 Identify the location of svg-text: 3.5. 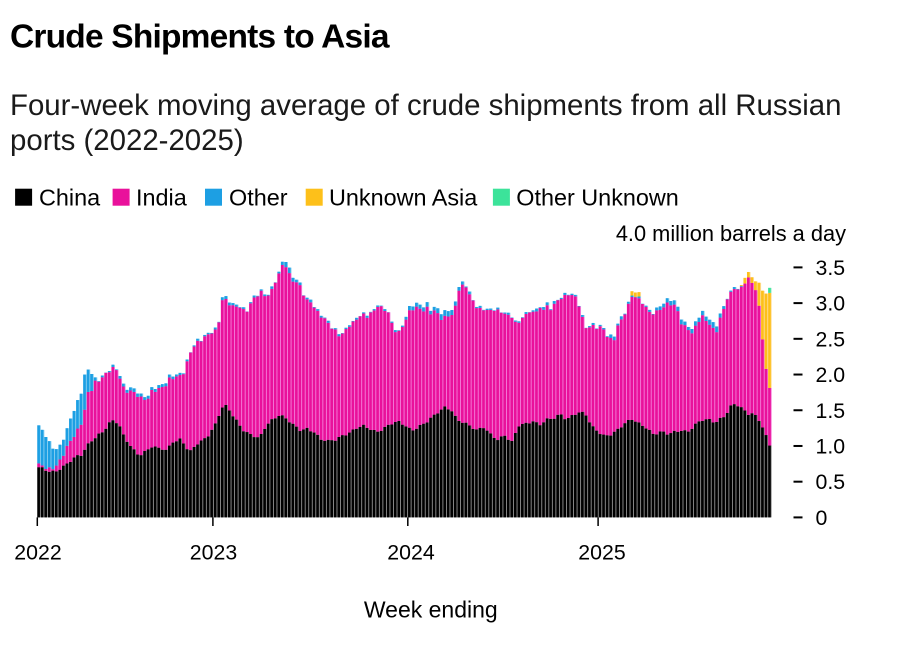
(831, 268).